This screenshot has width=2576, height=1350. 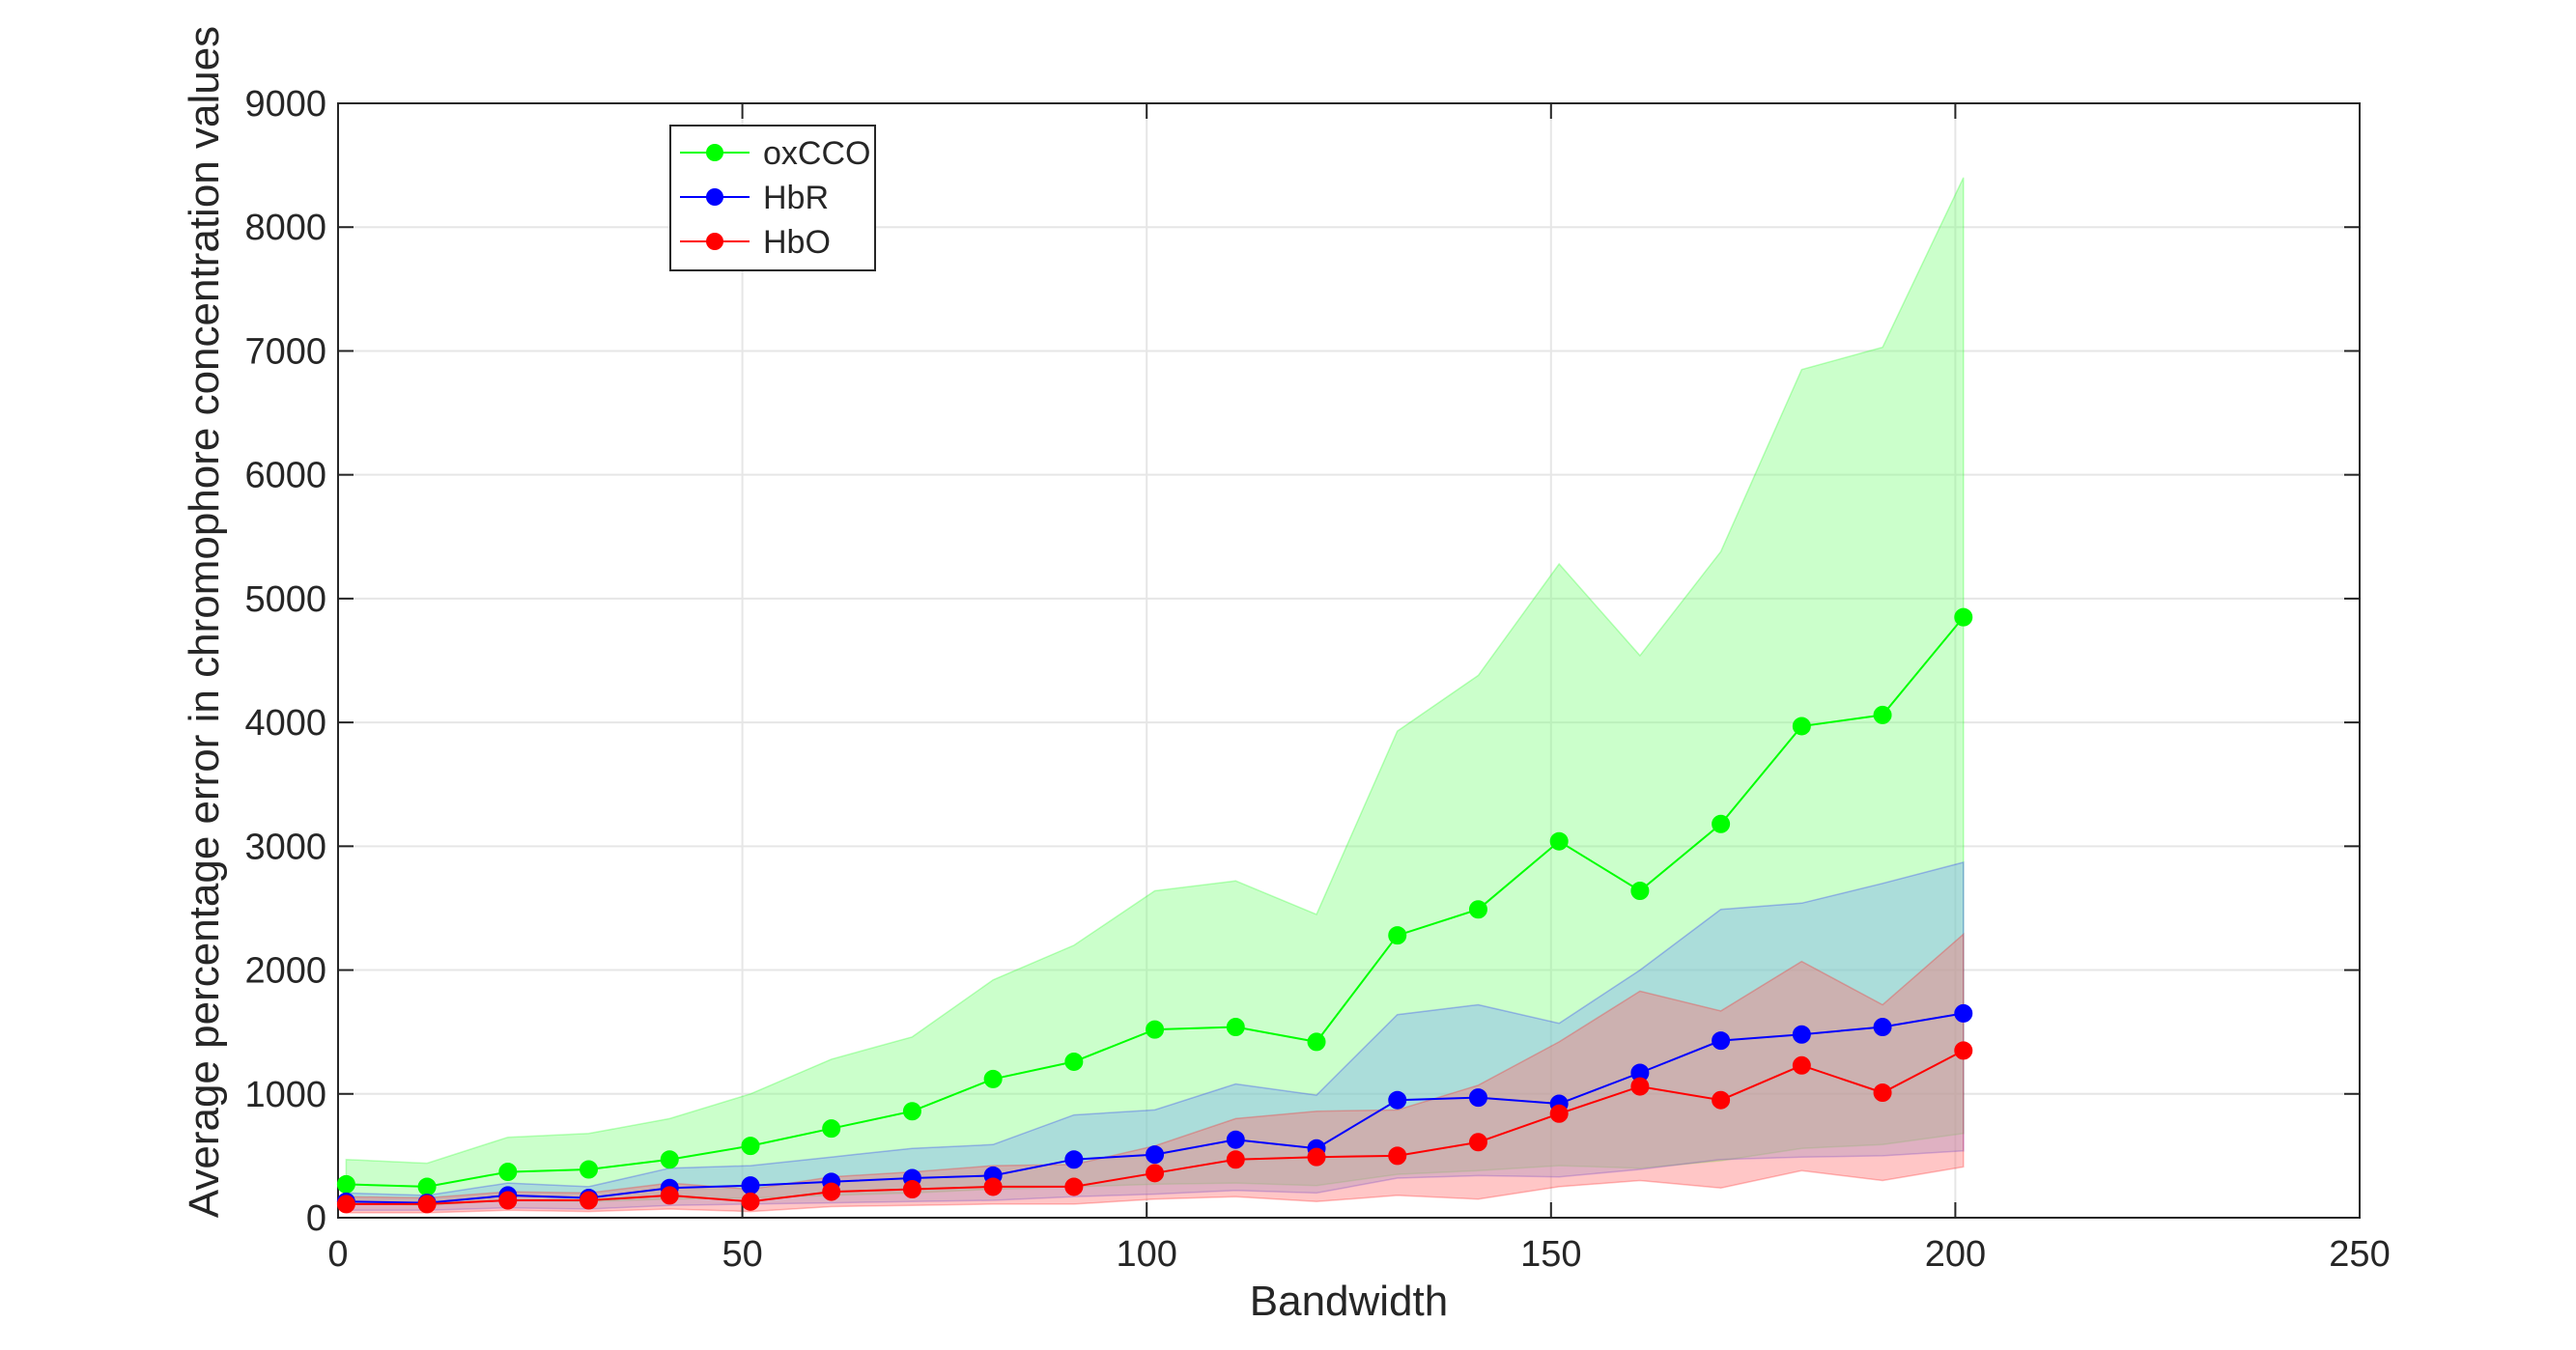 What do you see at coordinates (316, 1218) in the screenshot?
I see `y-tick-label: 0` at bounding box center [316, 1218].